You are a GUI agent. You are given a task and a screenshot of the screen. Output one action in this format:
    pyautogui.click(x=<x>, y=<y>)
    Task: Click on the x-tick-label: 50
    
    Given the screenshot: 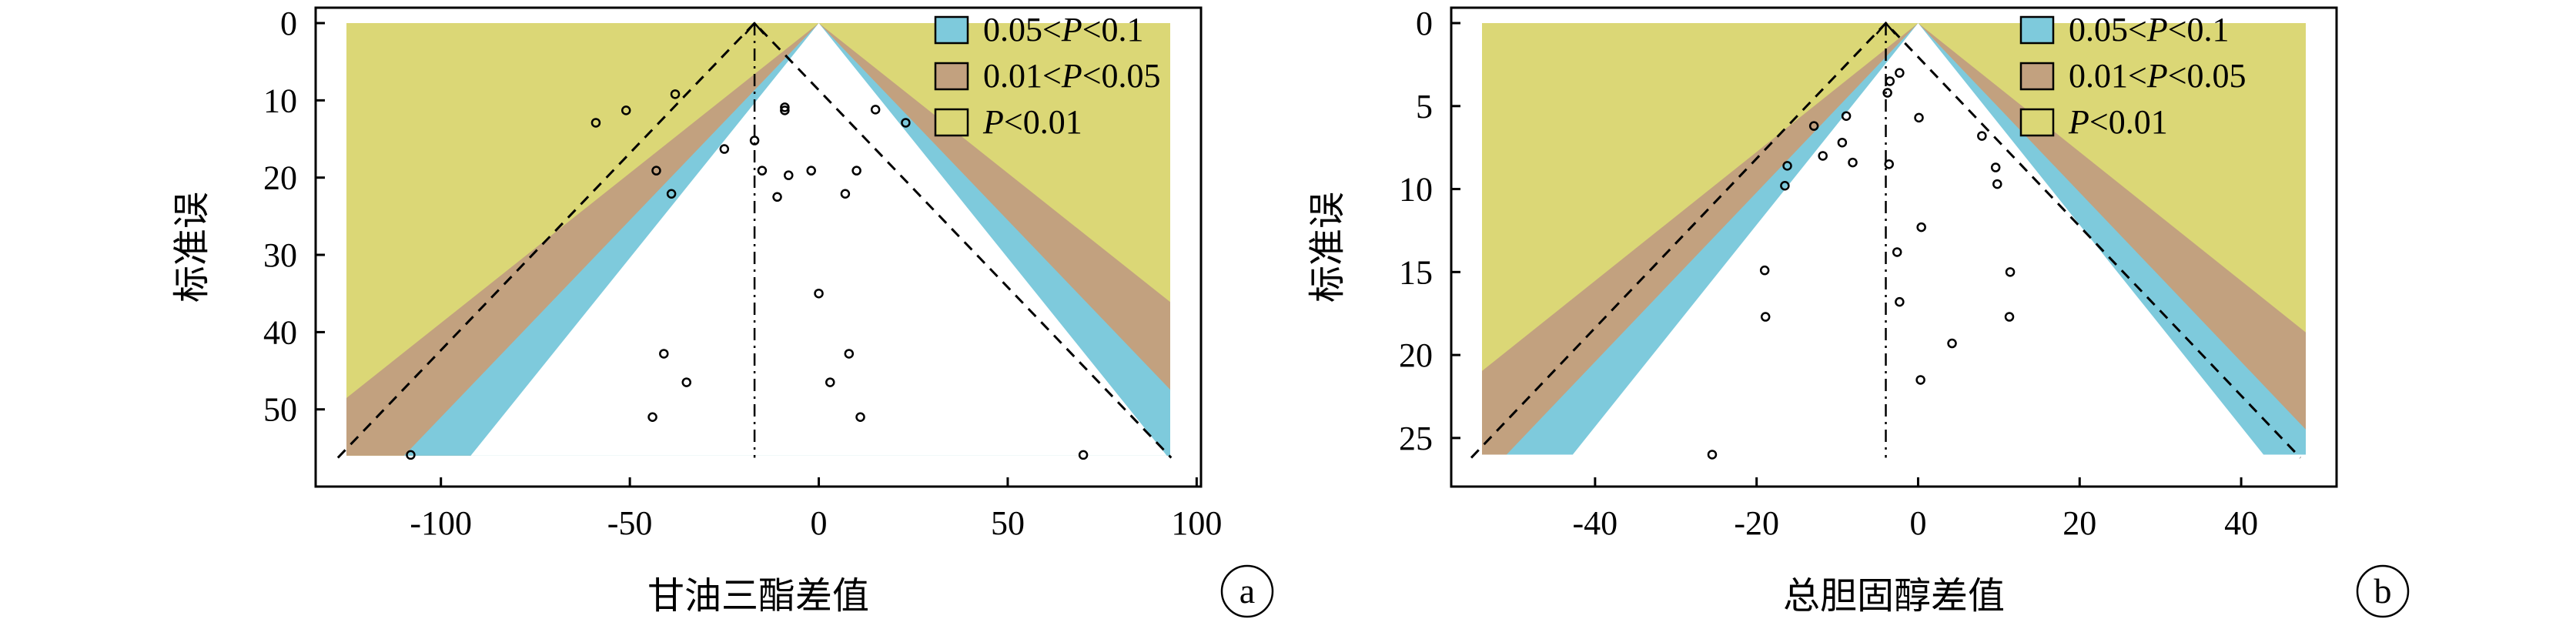 What is the action you would take?
    pyautogui.click(x=1008, y=523)
    